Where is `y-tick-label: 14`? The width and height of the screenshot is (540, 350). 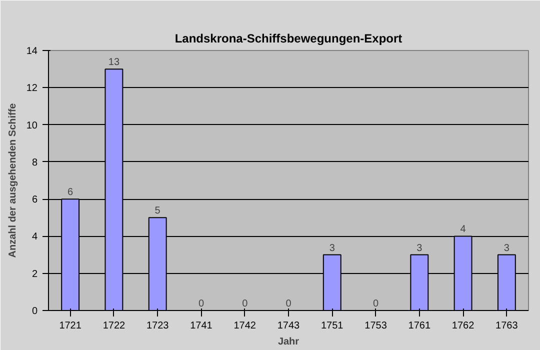
y-tick-label: 14 is located at coordinates (32, 51).